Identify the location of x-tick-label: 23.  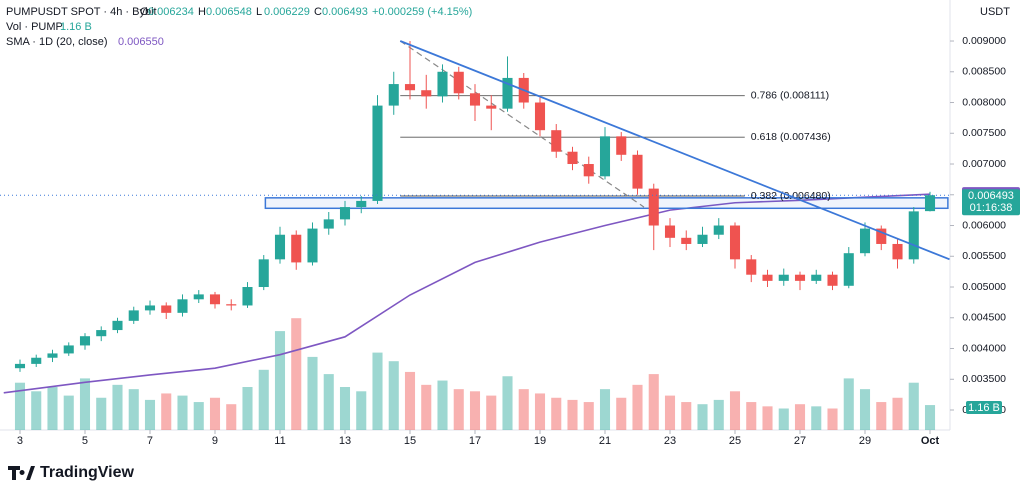
(670, 441).